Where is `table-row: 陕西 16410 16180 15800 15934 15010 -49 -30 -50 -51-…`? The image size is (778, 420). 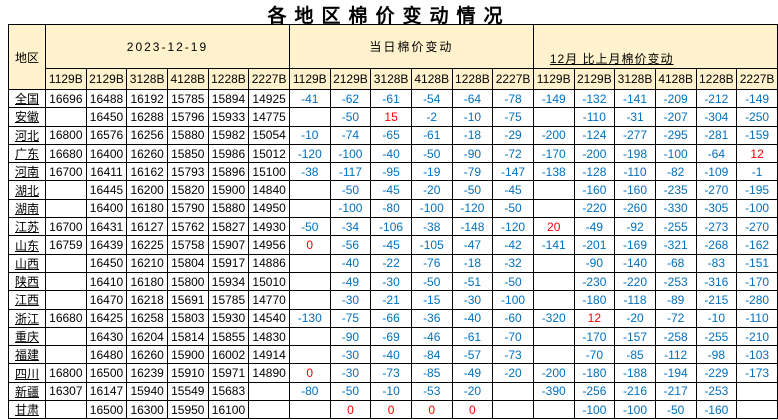
table-row: 陕西 16410 16180 15800 15934 15010 -49 -30 -50 -51-… is located at coordinates (393, 281).